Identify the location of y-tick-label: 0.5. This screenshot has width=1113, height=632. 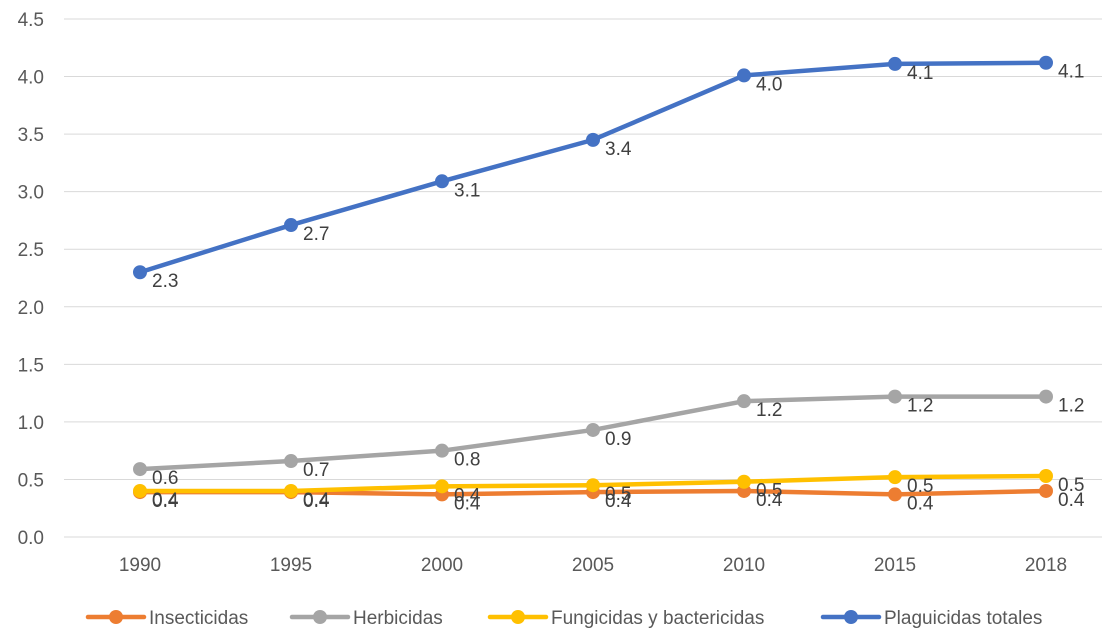
(31, 480).